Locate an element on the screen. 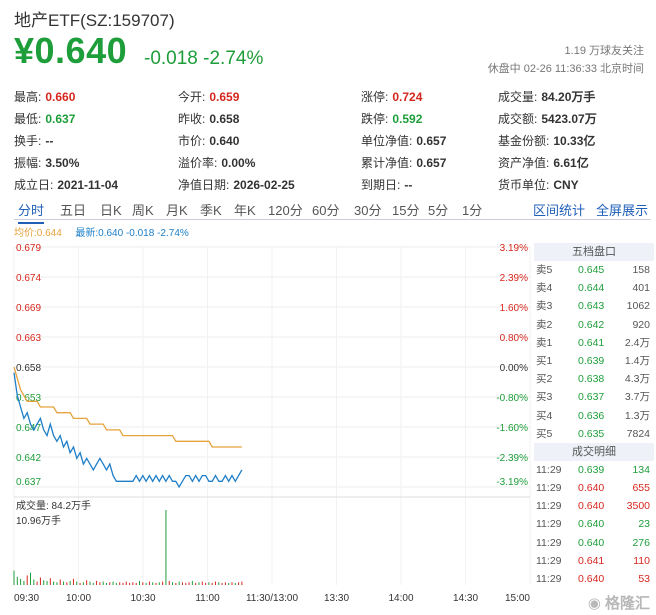  current-price: ¥0.640 is located at coordinates (71, 50).